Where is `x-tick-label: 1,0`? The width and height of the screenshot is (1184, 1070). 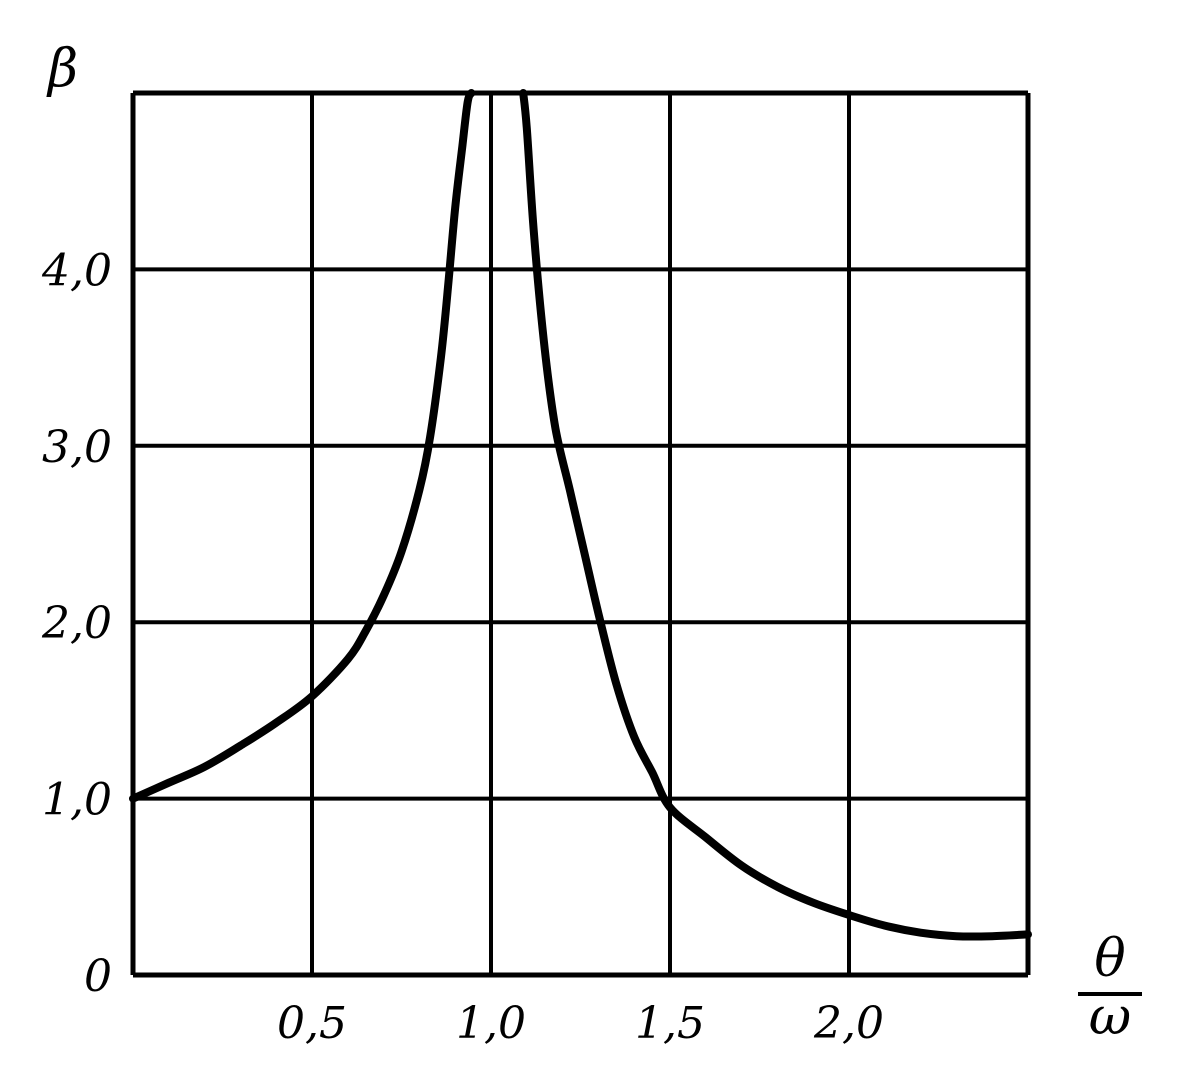 x-tick-label: 1,0 is located at coordinates (491, 1023).